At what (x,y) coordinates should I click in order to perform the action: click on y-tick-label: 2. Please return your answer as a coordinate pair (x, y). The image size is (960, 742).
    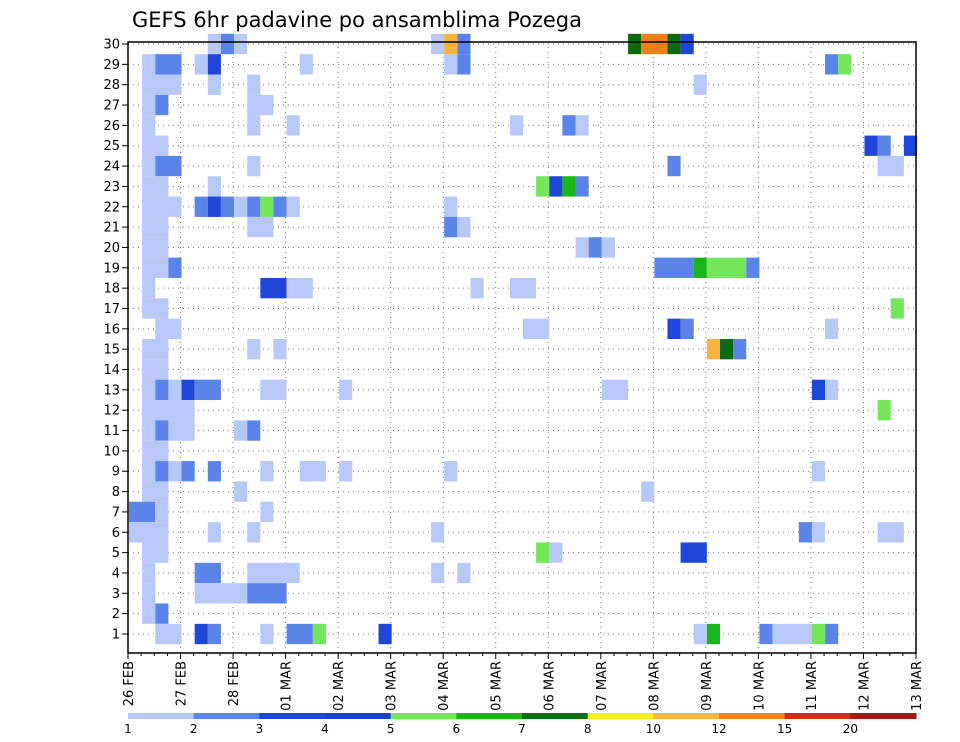
    Looking at the image, I should click on (116, 614).